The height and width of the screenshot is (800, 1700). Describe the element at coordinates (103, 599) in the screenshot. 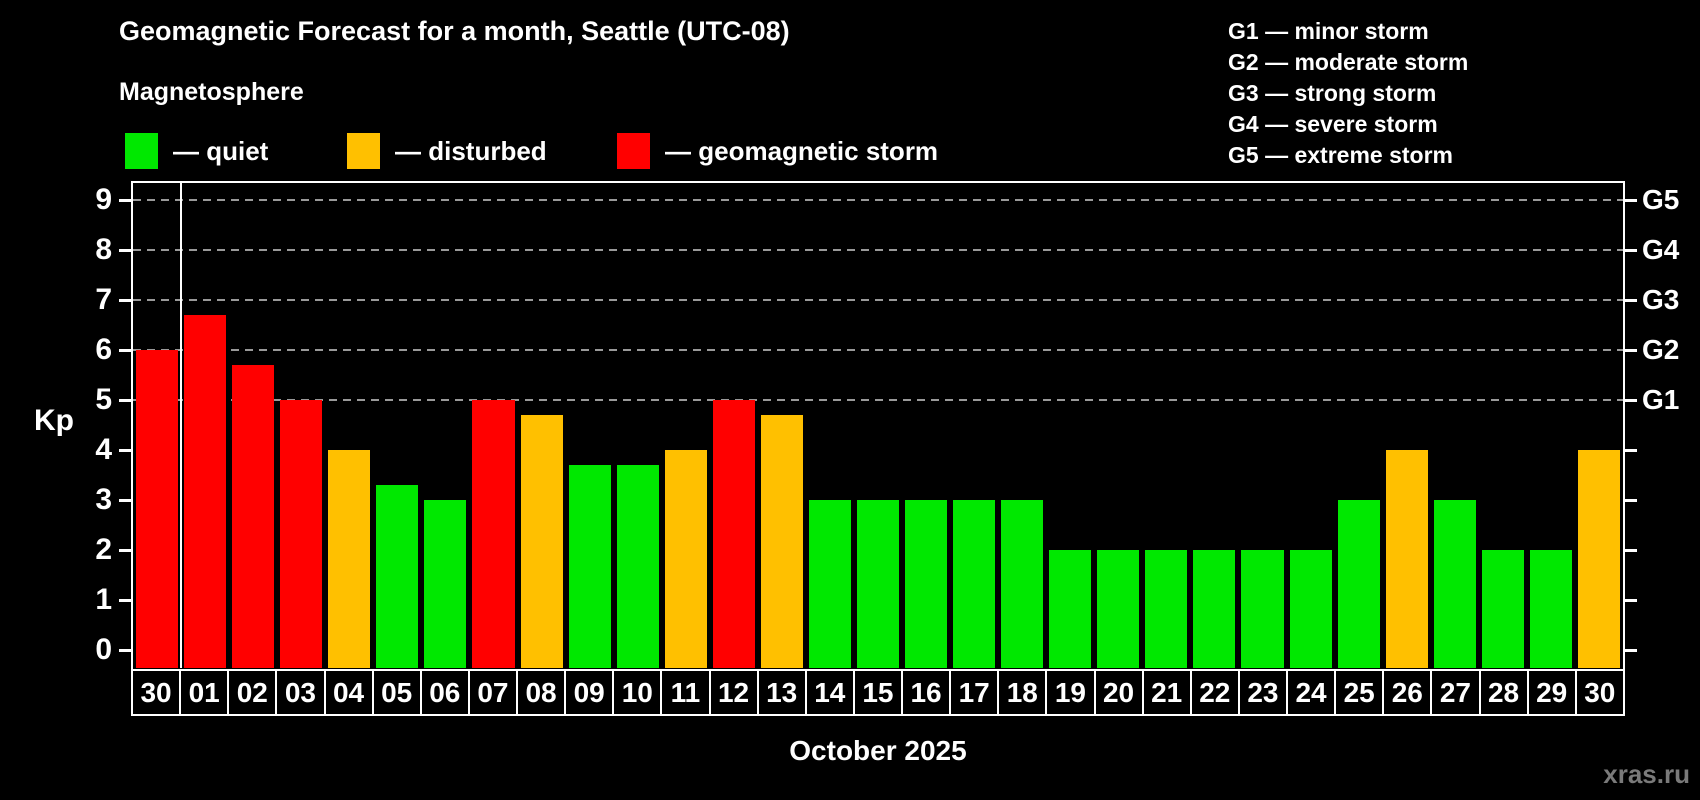

I see `y-tick-label-1: 1` at that location.